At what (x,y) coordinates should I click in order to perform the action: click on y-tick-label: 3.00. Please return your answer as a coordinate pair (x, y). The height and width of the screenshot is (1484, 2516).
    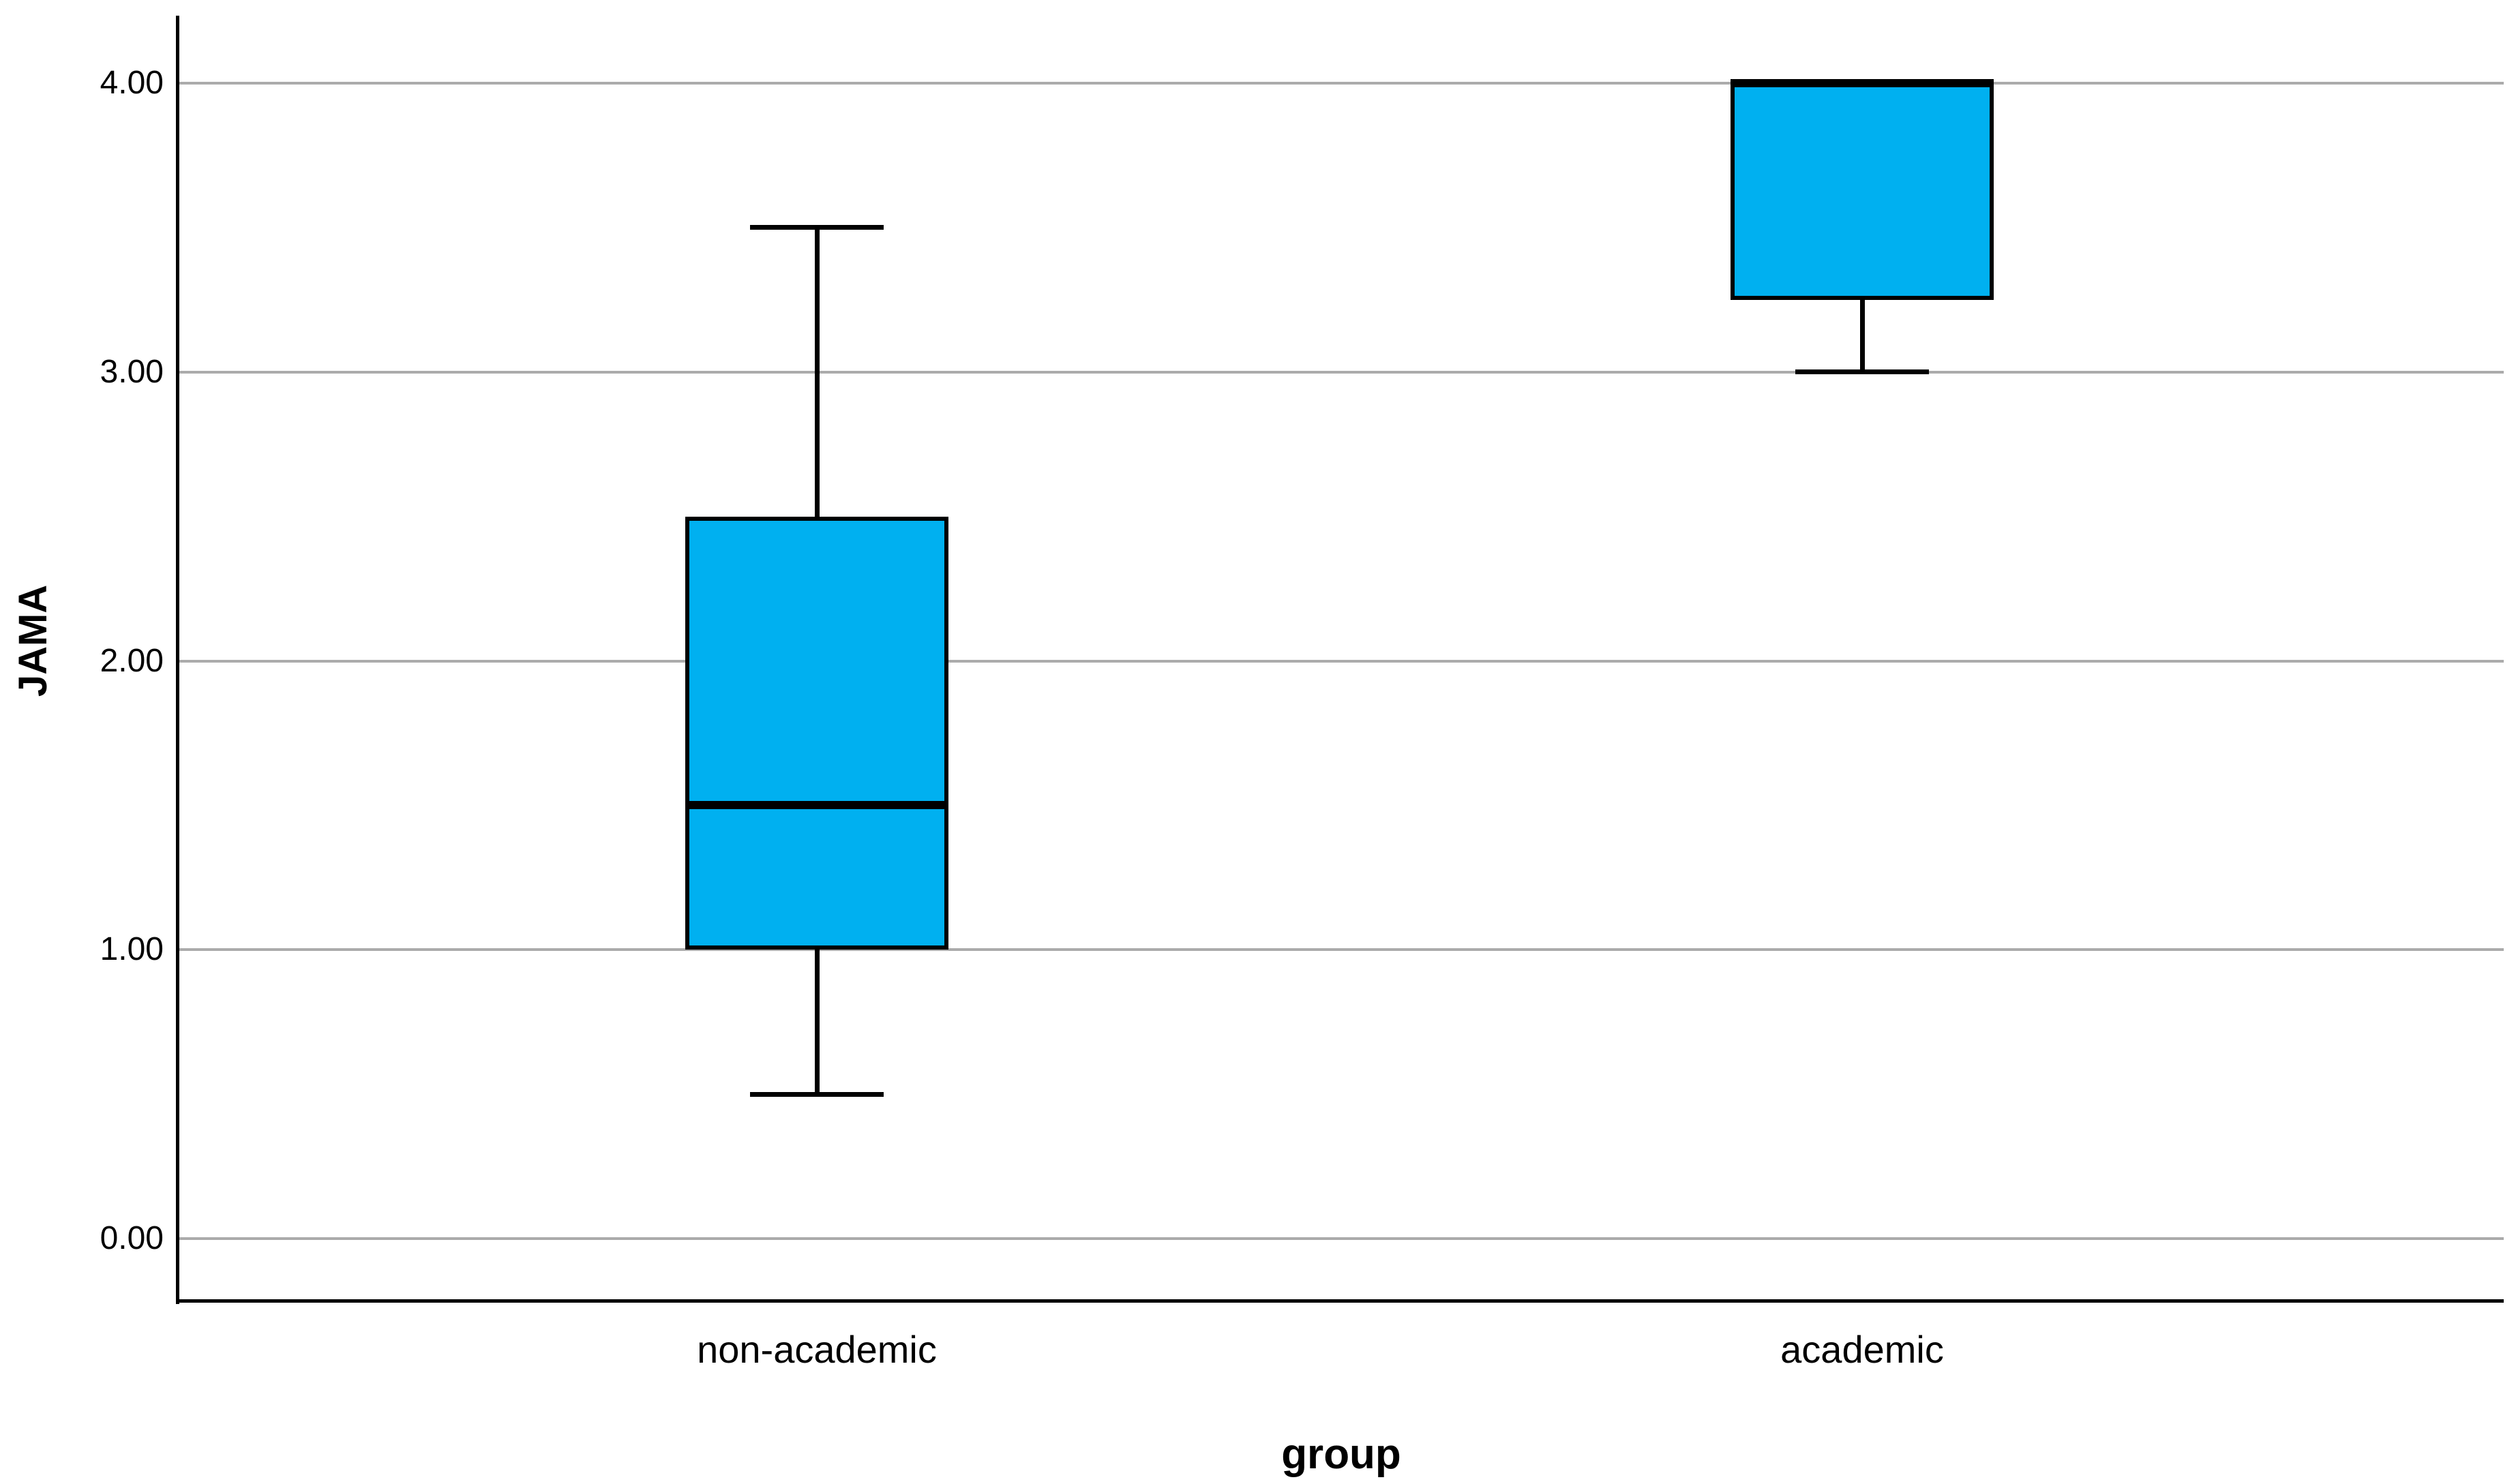
    Looking at the image, I should click on (132, 371).